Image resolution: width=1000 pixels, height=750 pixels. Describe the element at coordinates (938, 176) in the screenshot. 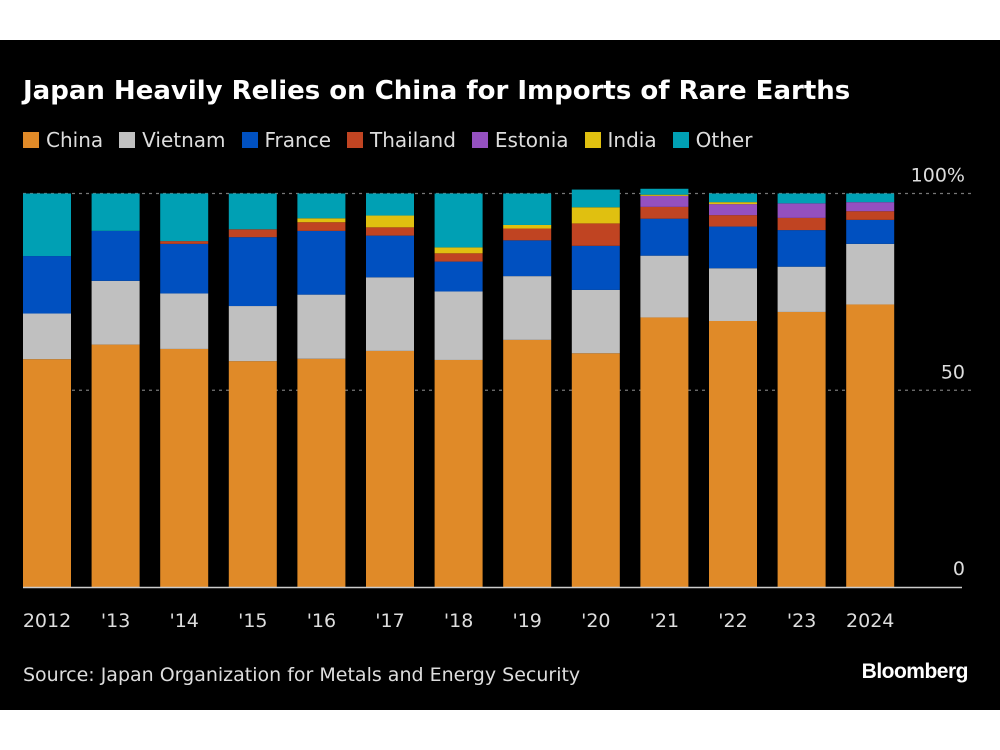

I see `y-tick-label: 100%` at that location.